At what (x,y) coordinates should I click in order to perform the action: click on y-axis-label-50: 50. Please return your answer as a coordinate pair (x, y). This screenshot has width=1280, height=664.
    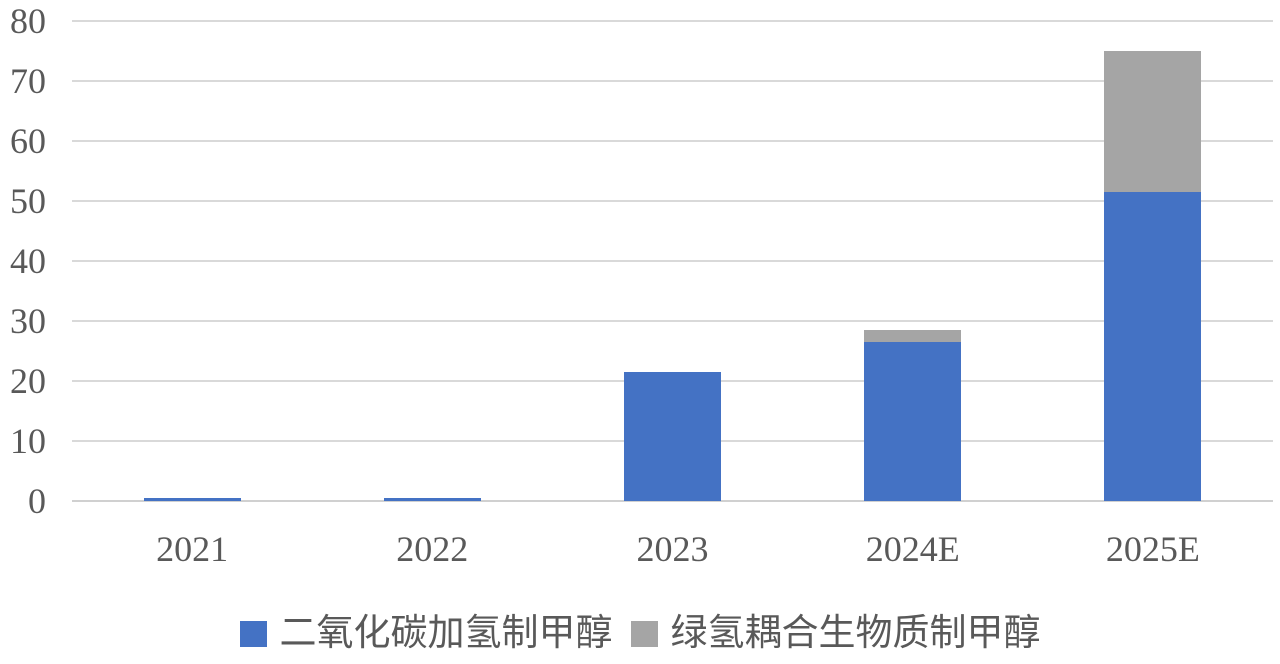
    Looking at the image, I should click on (28, 201).